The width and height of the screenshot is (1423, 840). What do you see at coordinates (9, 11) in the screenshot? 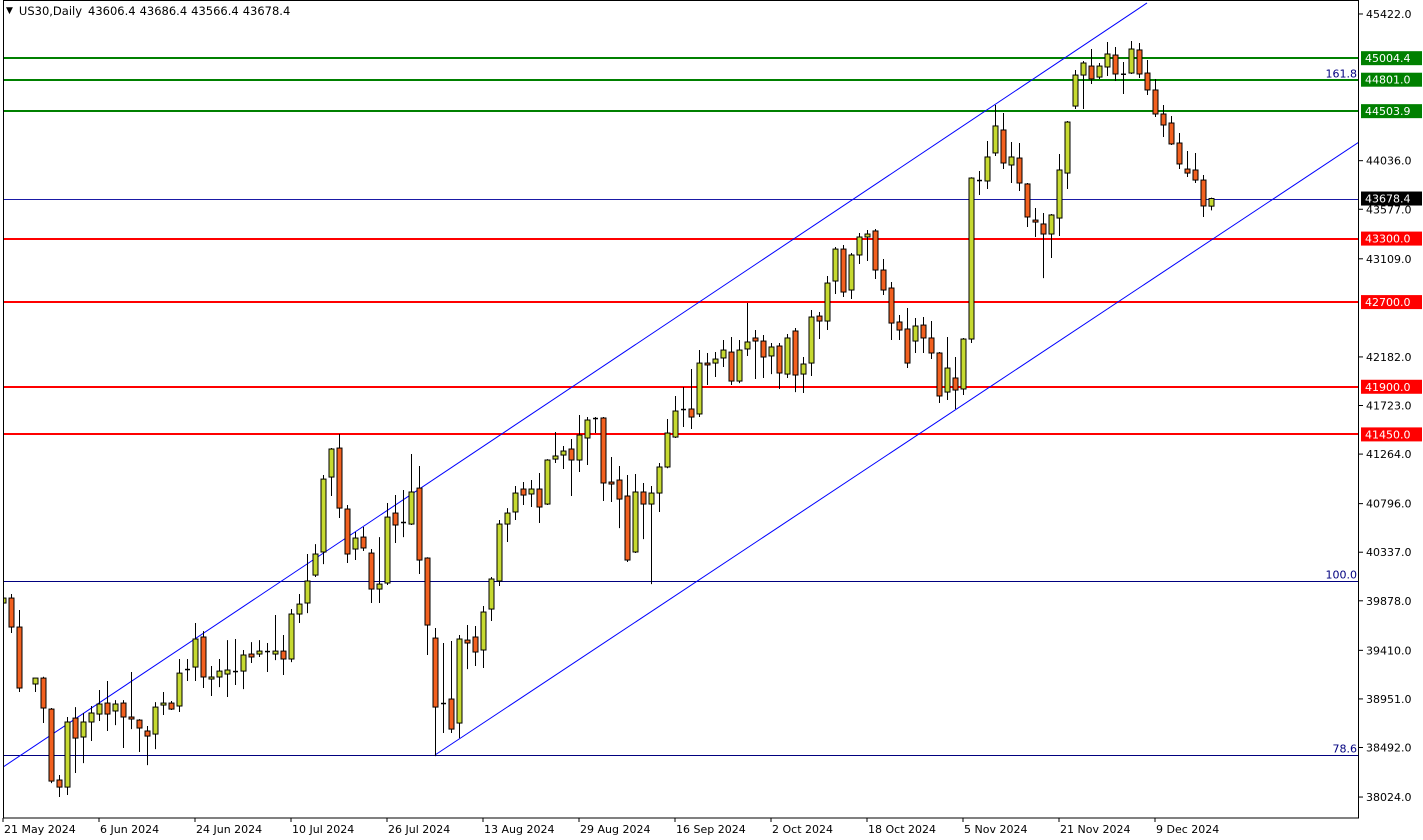
I see `triangle-down-icon: ▼` at bounding box center [9, 11].